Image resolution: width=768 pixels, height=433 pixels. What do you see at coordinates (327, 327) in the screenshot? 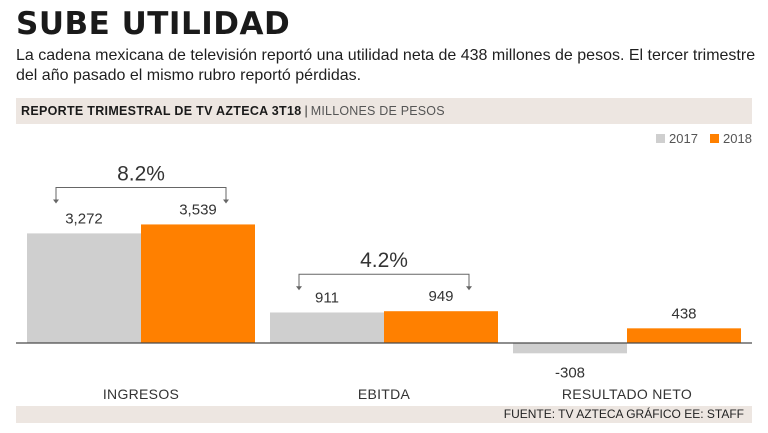
I see `bar-ebitda-2017` at bounding box center [327, 327].